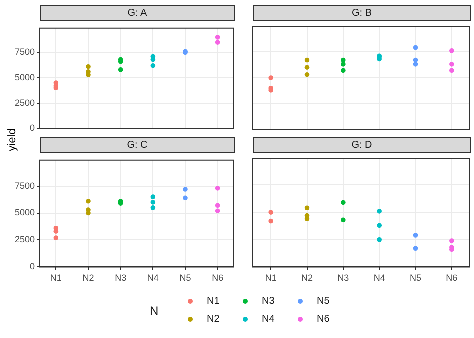 This screenshot has width=474, height=338. I want to click on chart-title: G: C, so click(137, 145).